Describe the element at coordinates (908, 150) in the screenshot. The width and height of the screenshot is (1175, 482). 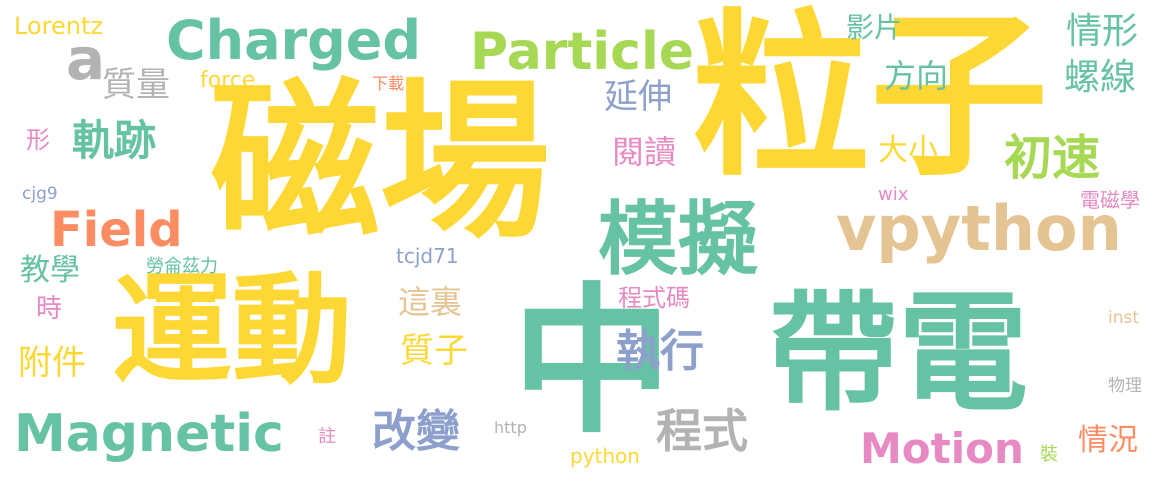
I see `word-size-zh: 大小` at that location.